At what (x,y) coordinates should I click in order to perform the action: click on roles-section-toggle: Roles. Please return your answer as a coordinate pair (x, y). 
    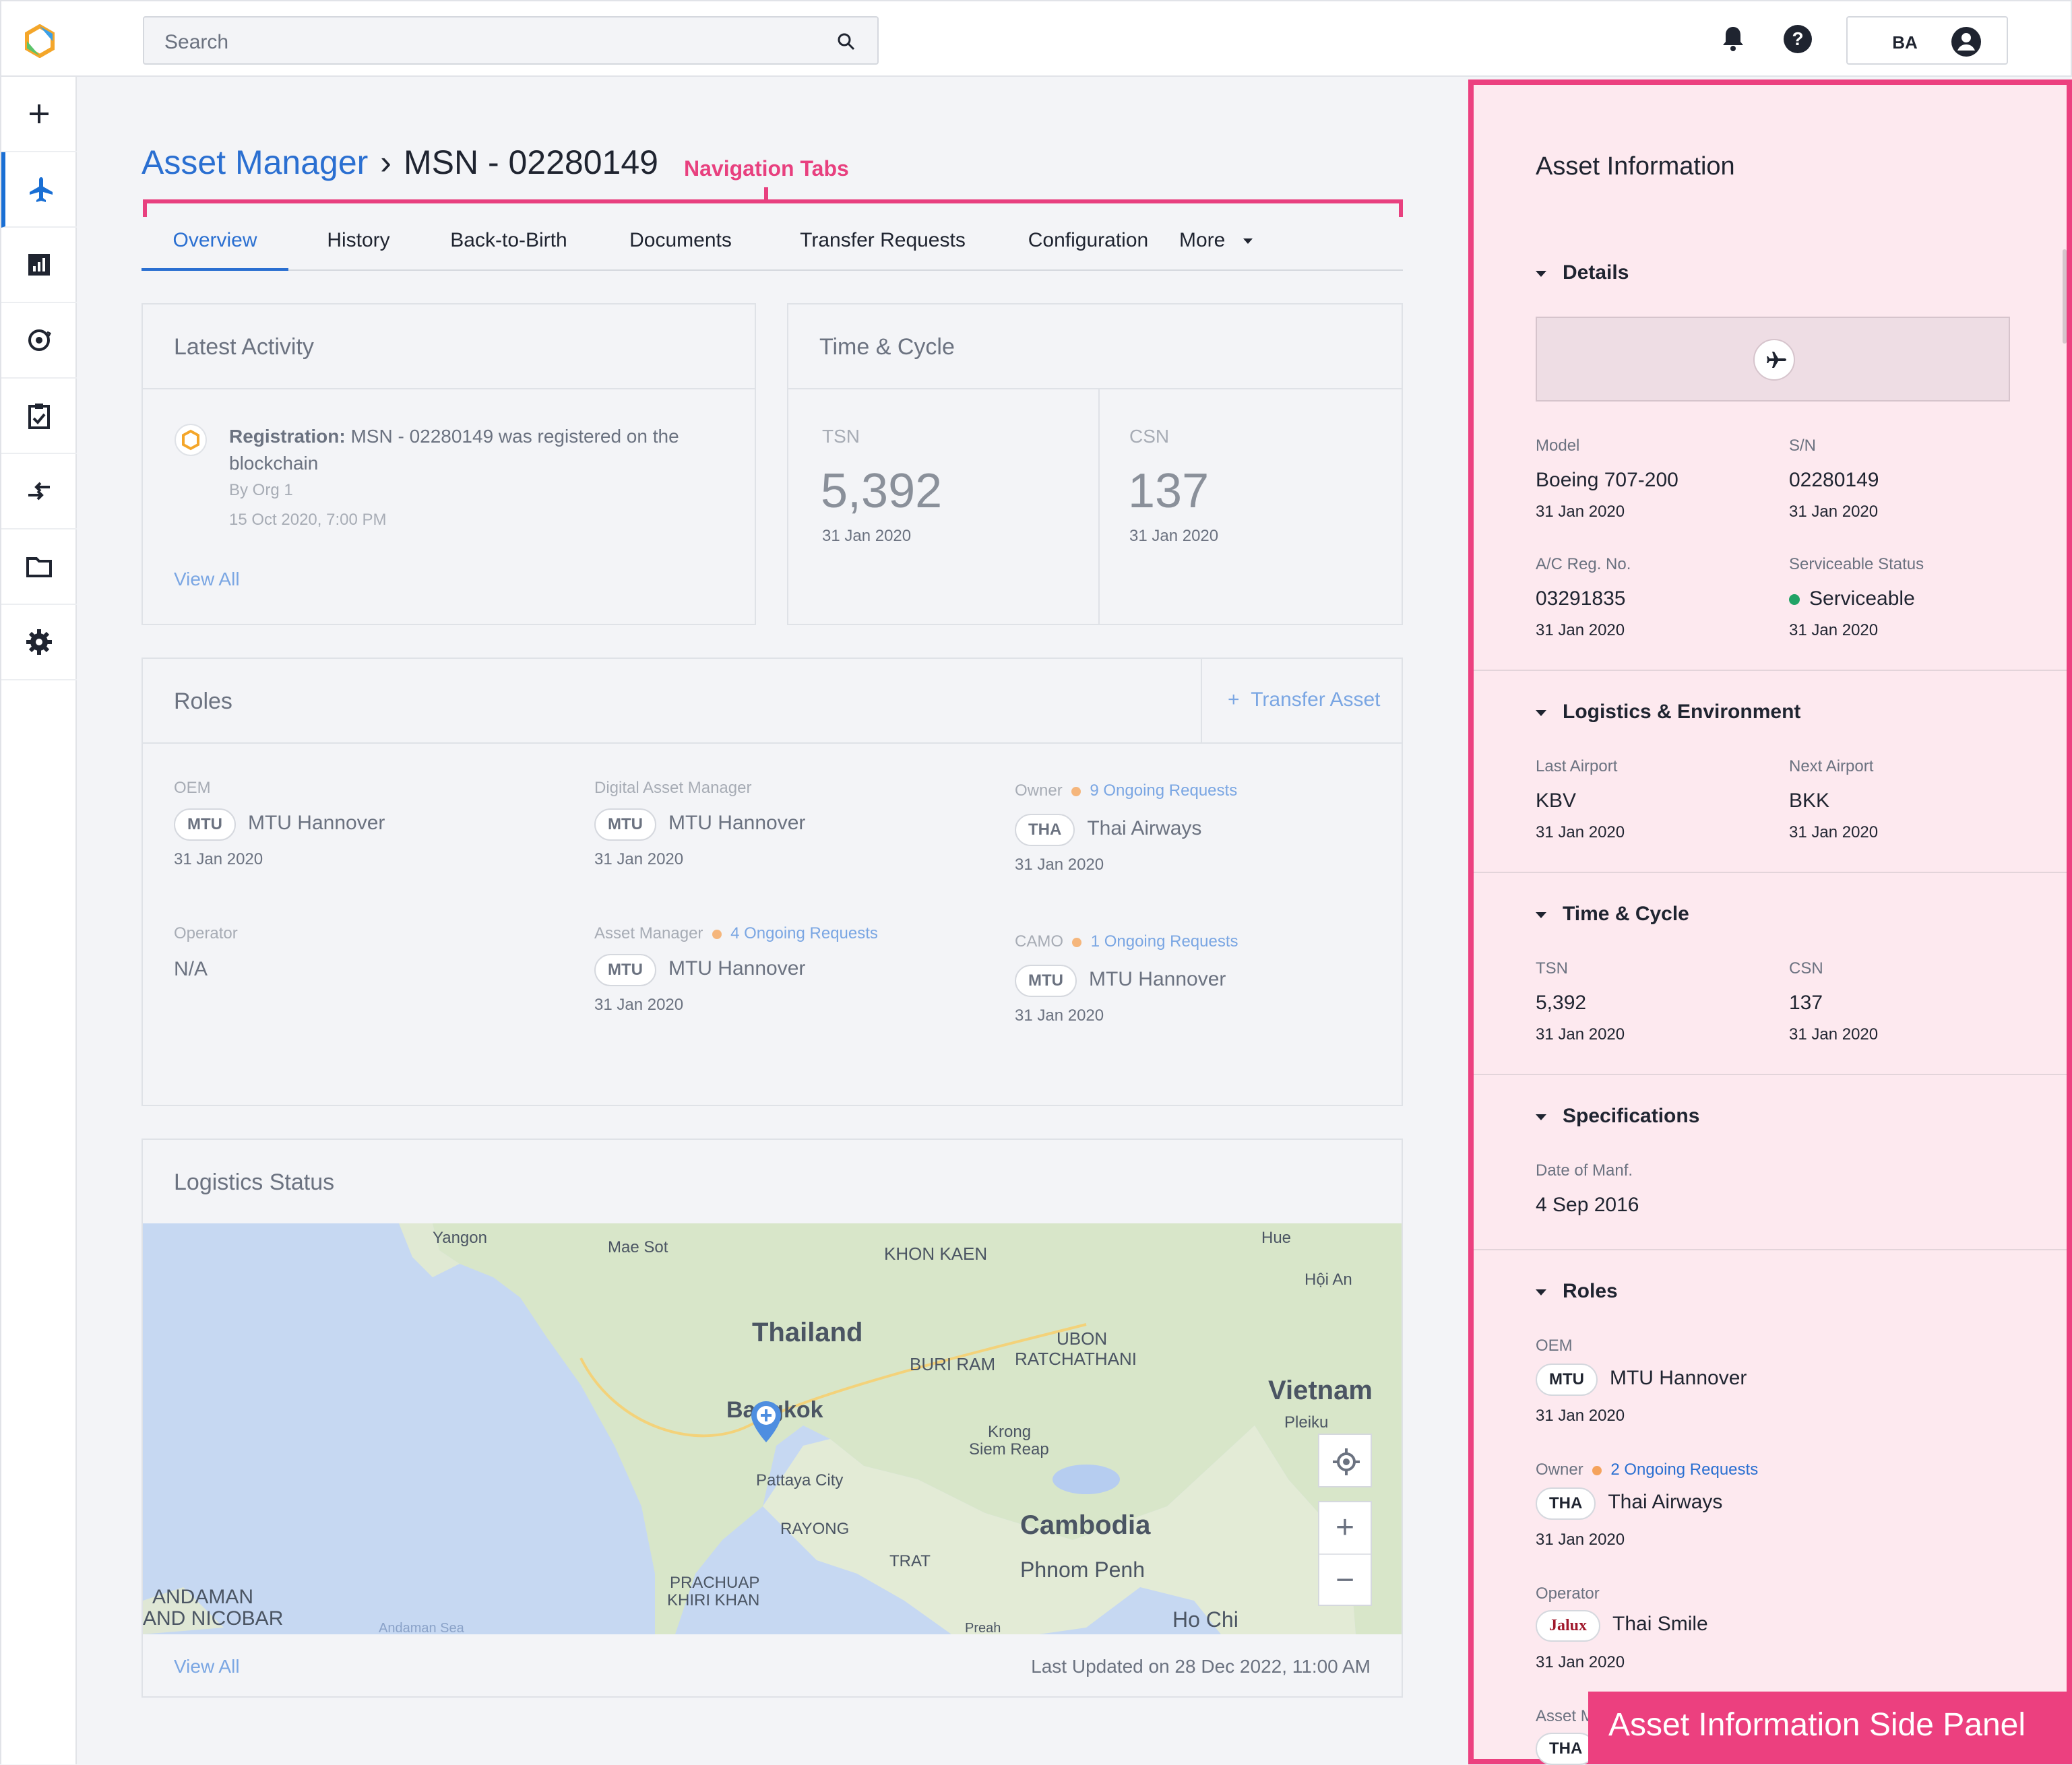
    Looking at the image, I should click on (1577, 1291).